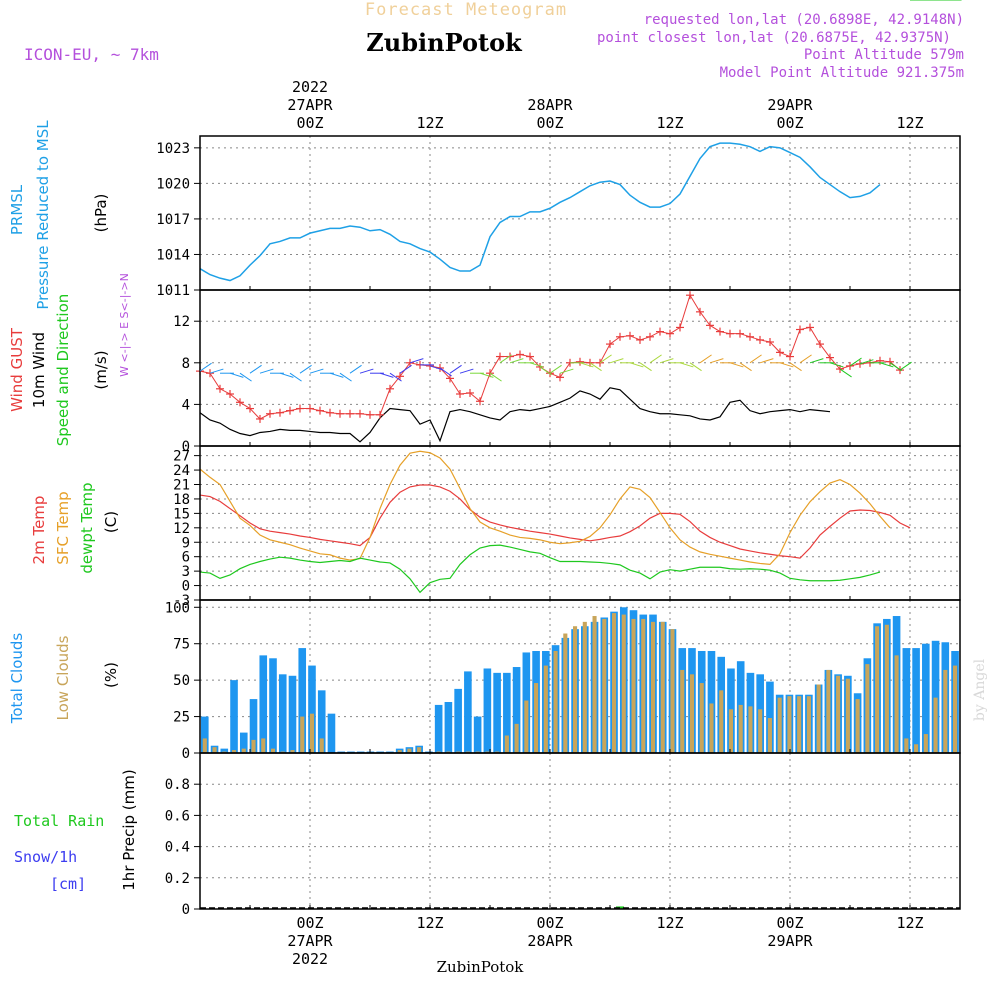 Image resolution: width=1000 pixels, height=1000 pixels. I want to click on precip-label-cm: [cm], so click(68, 884).